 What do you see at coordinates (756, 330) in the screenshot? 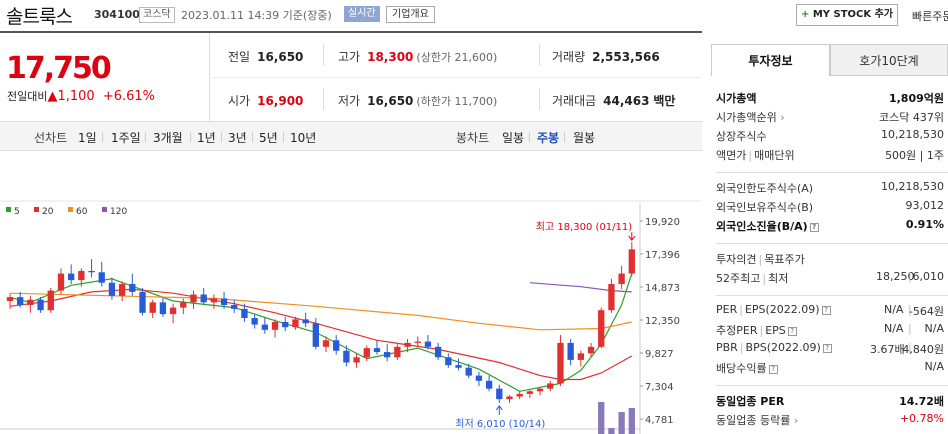
I see `est-per-label: 추정PER | EPS?` at bounding box center [756, 330].